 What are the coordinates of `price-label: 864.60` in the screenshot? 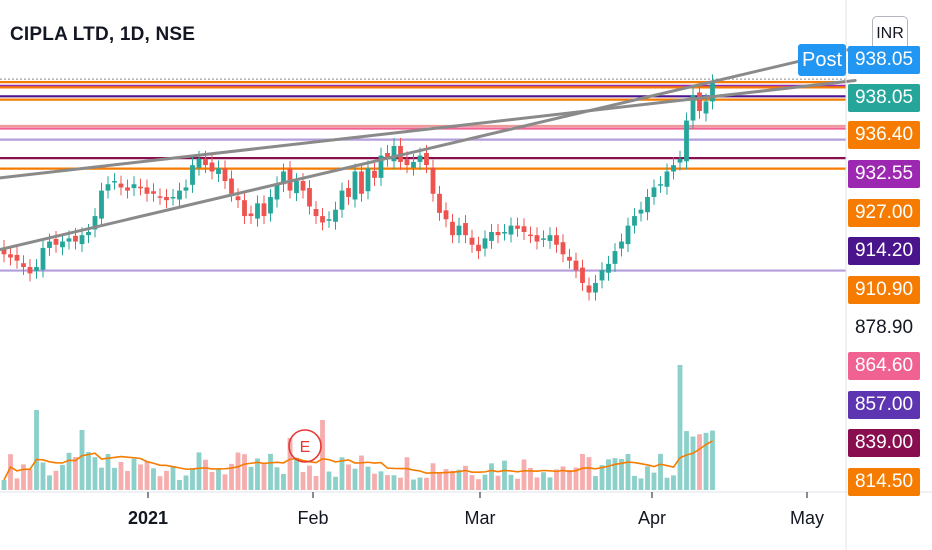 It's located at (884, 366).